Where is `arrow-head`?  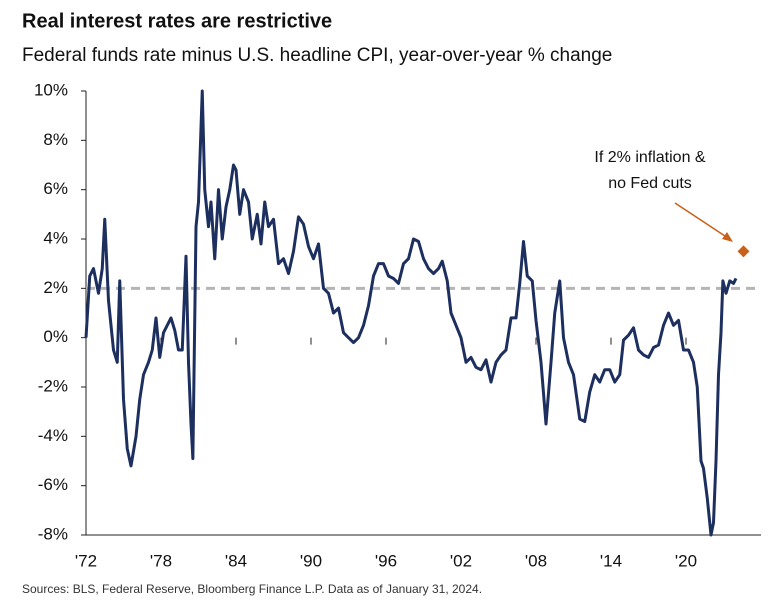
arrow-head is located at coordinates (727, 237).